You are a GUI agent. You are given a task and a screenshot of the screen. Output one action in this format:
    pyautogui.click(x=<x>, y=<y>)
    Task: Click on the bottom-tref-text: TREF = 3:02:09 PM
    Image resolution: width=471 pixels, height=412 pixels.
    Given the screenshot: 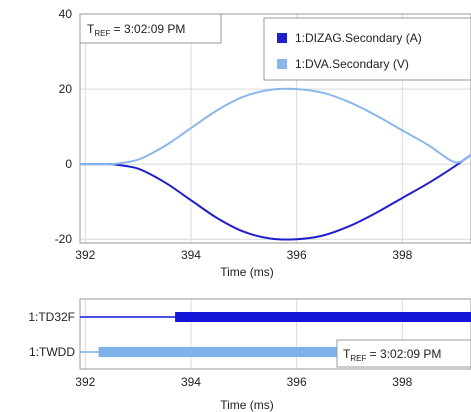 What is the action you would take?
    pyautogui.click(x=392, y=355)
    